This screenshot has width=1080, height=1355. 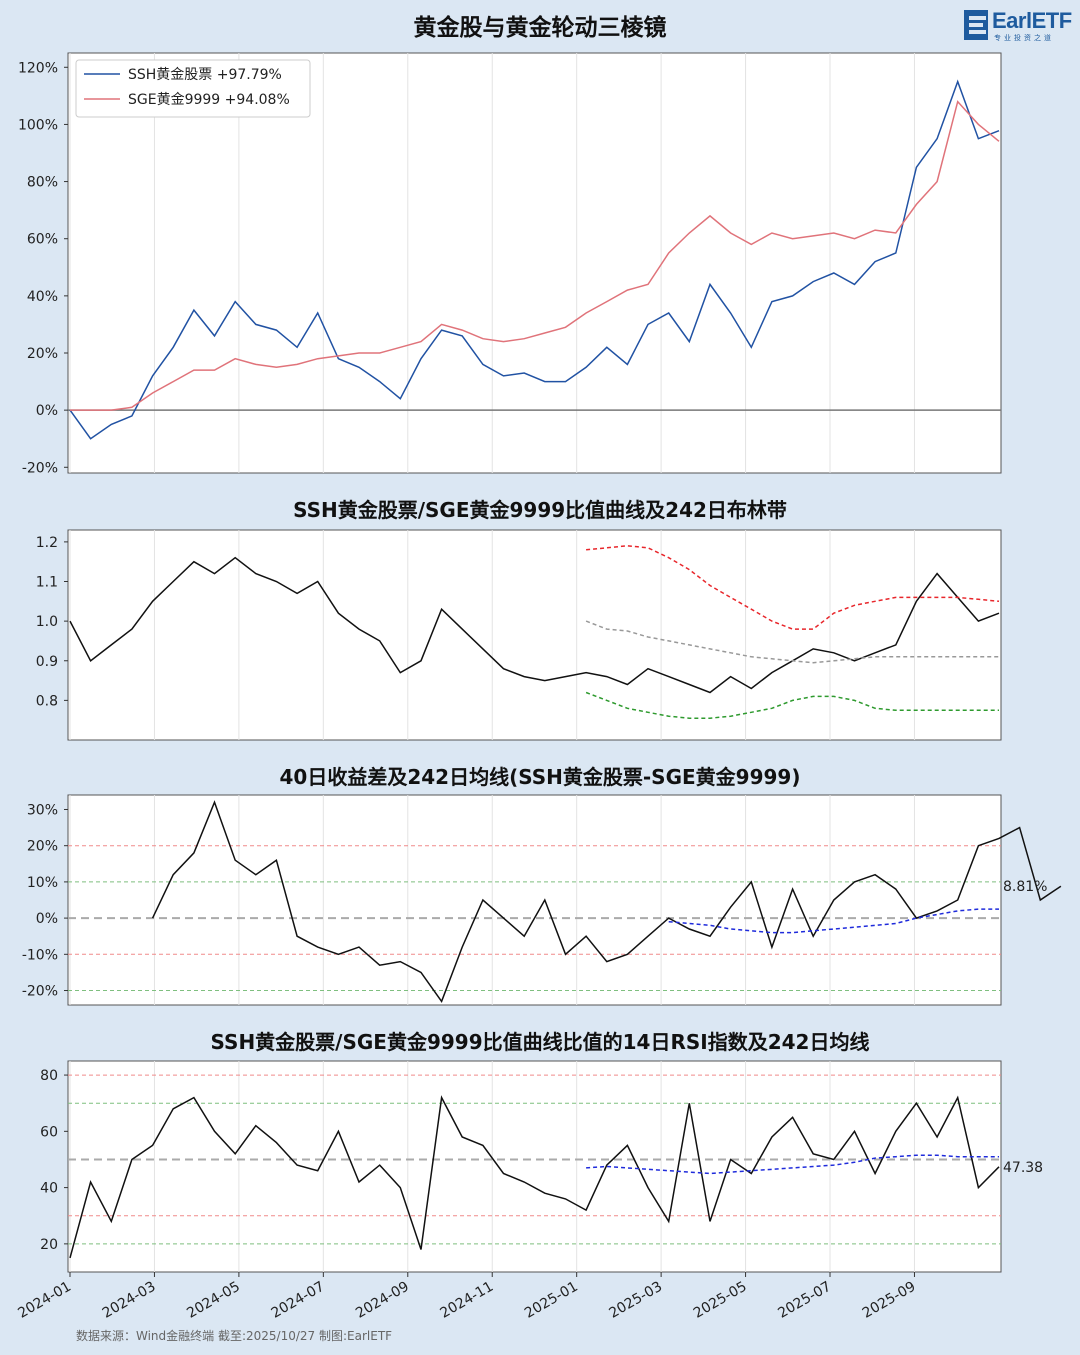 I want to click on y-tick-label: 60, so click(x=49, y=1132).